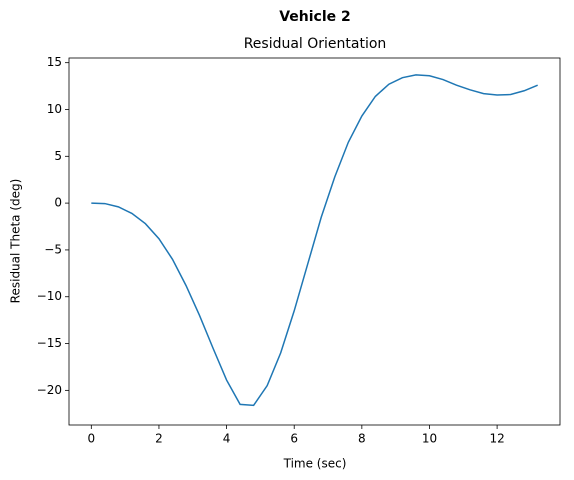  Describe the element at coordinates (58, 156) in the screenshot. I see `y-tick-label: 5` at that location.